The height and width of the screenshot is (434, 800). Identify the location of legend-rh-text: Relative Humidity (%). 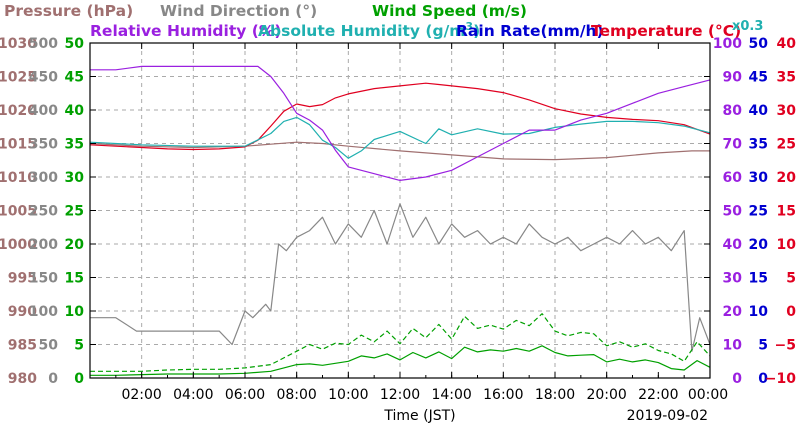
(185, 31).